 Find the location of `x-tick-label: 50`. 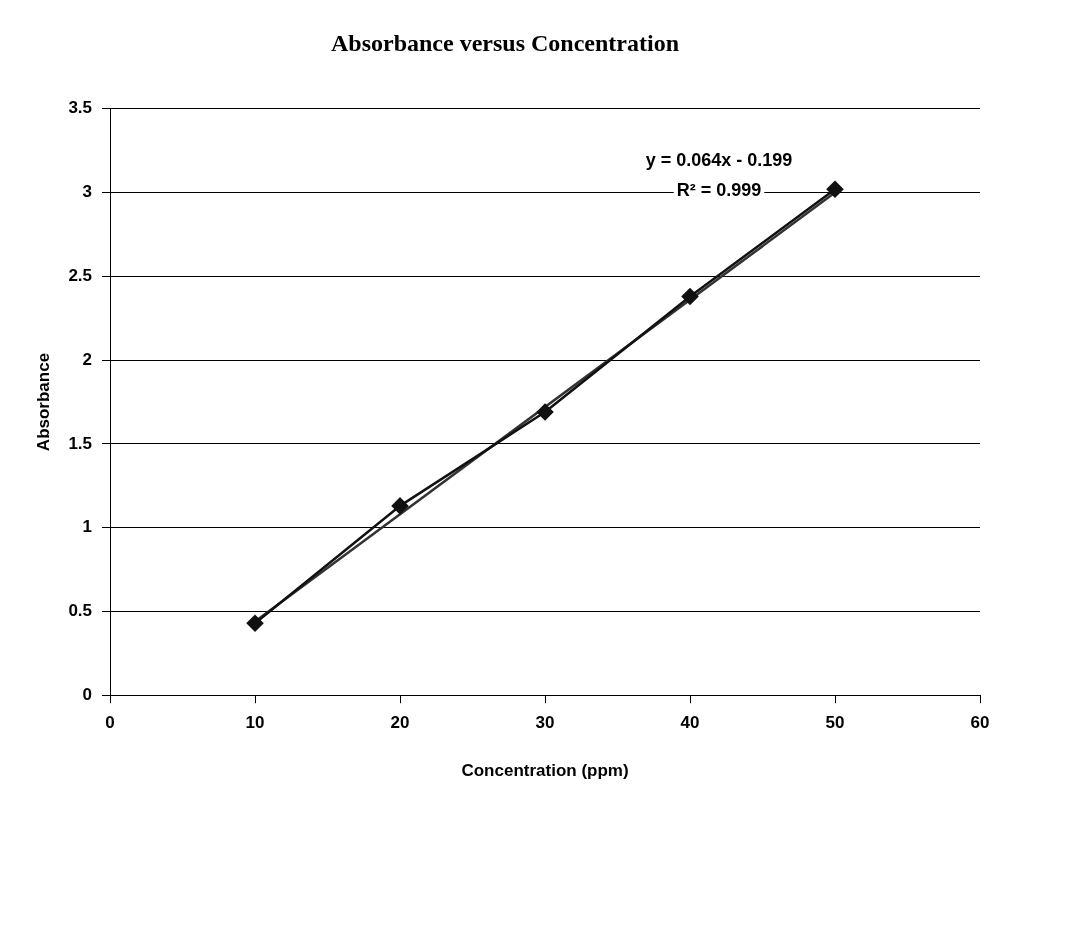

x-tick-label: 50 is located at coordinates (835, 723).